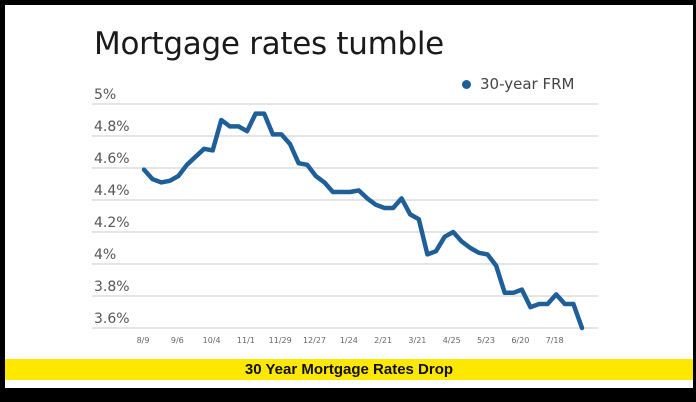 The image size is (696, 402). What do you see at coordinates (112, 127) in the screenshot?
I see `y-tick-label: 4.8%` at bounding box center [112, 127].